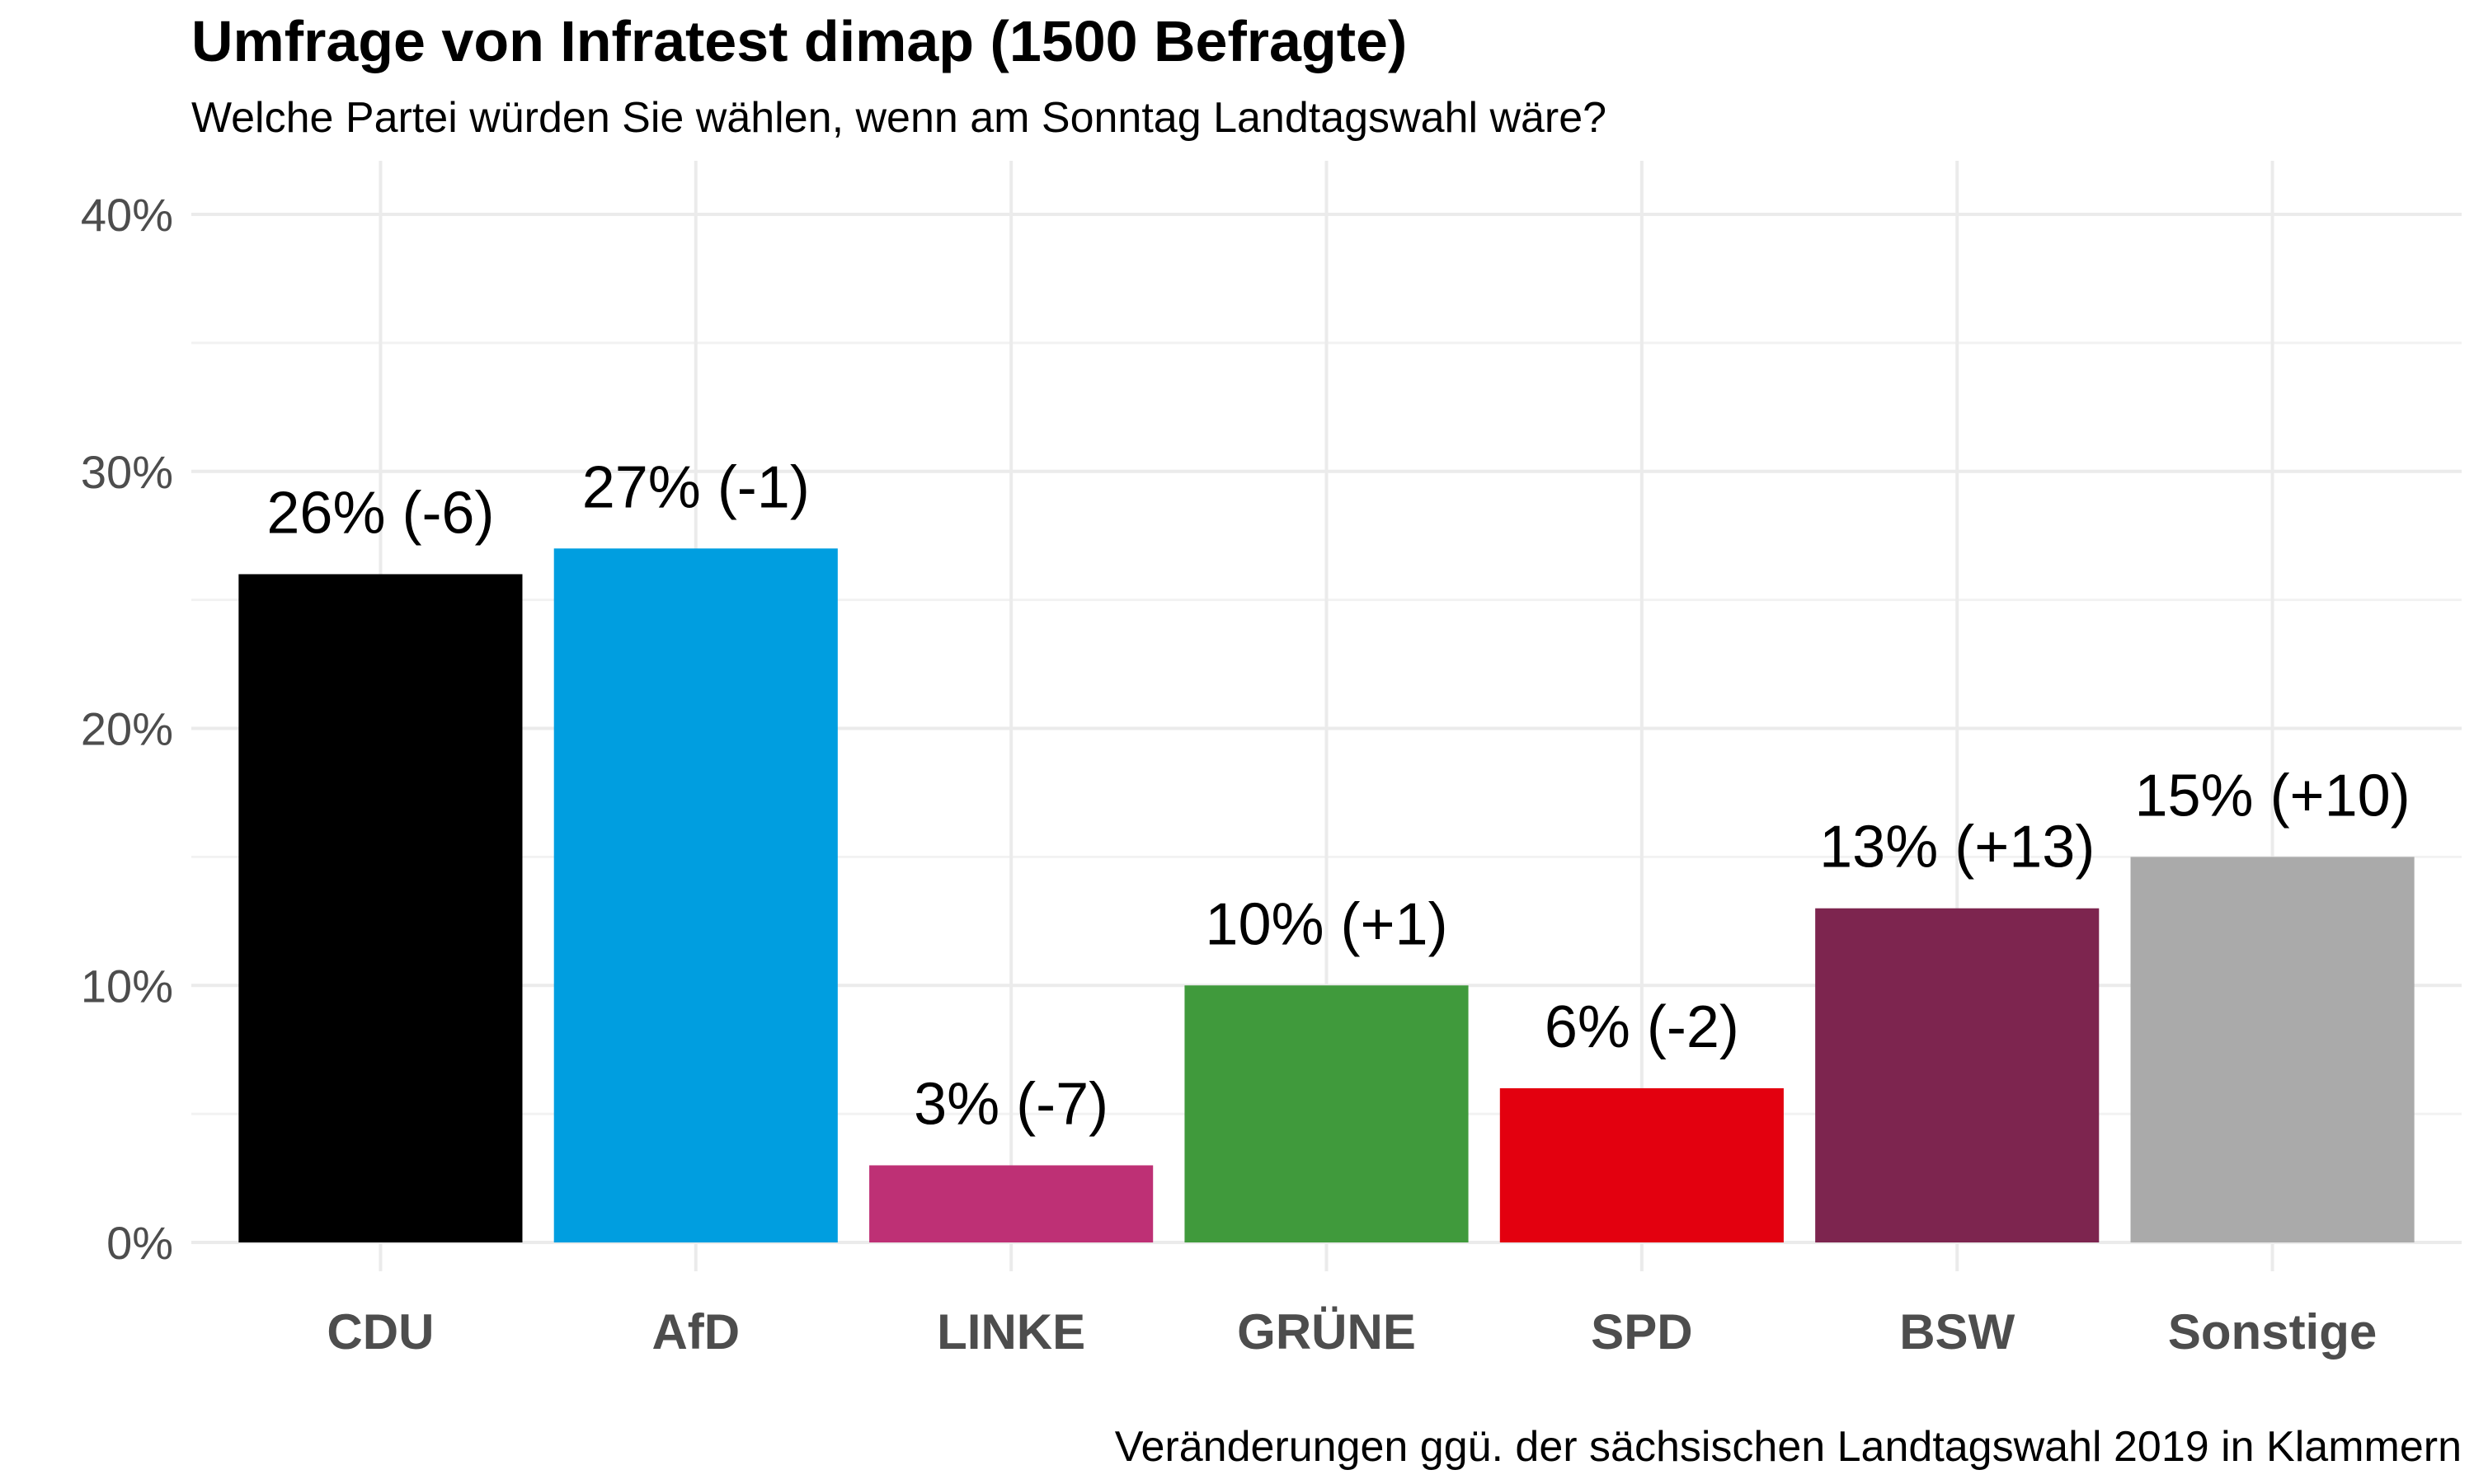 The height and width of the screenshot is (1484, 2474). I want to click on y-tick-label: 0%, so click(139, 1243).